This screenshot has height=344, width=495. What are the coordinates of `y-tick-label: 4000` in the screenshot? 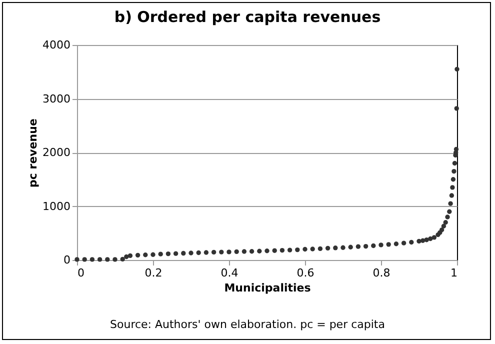 It's located at (56, 45).